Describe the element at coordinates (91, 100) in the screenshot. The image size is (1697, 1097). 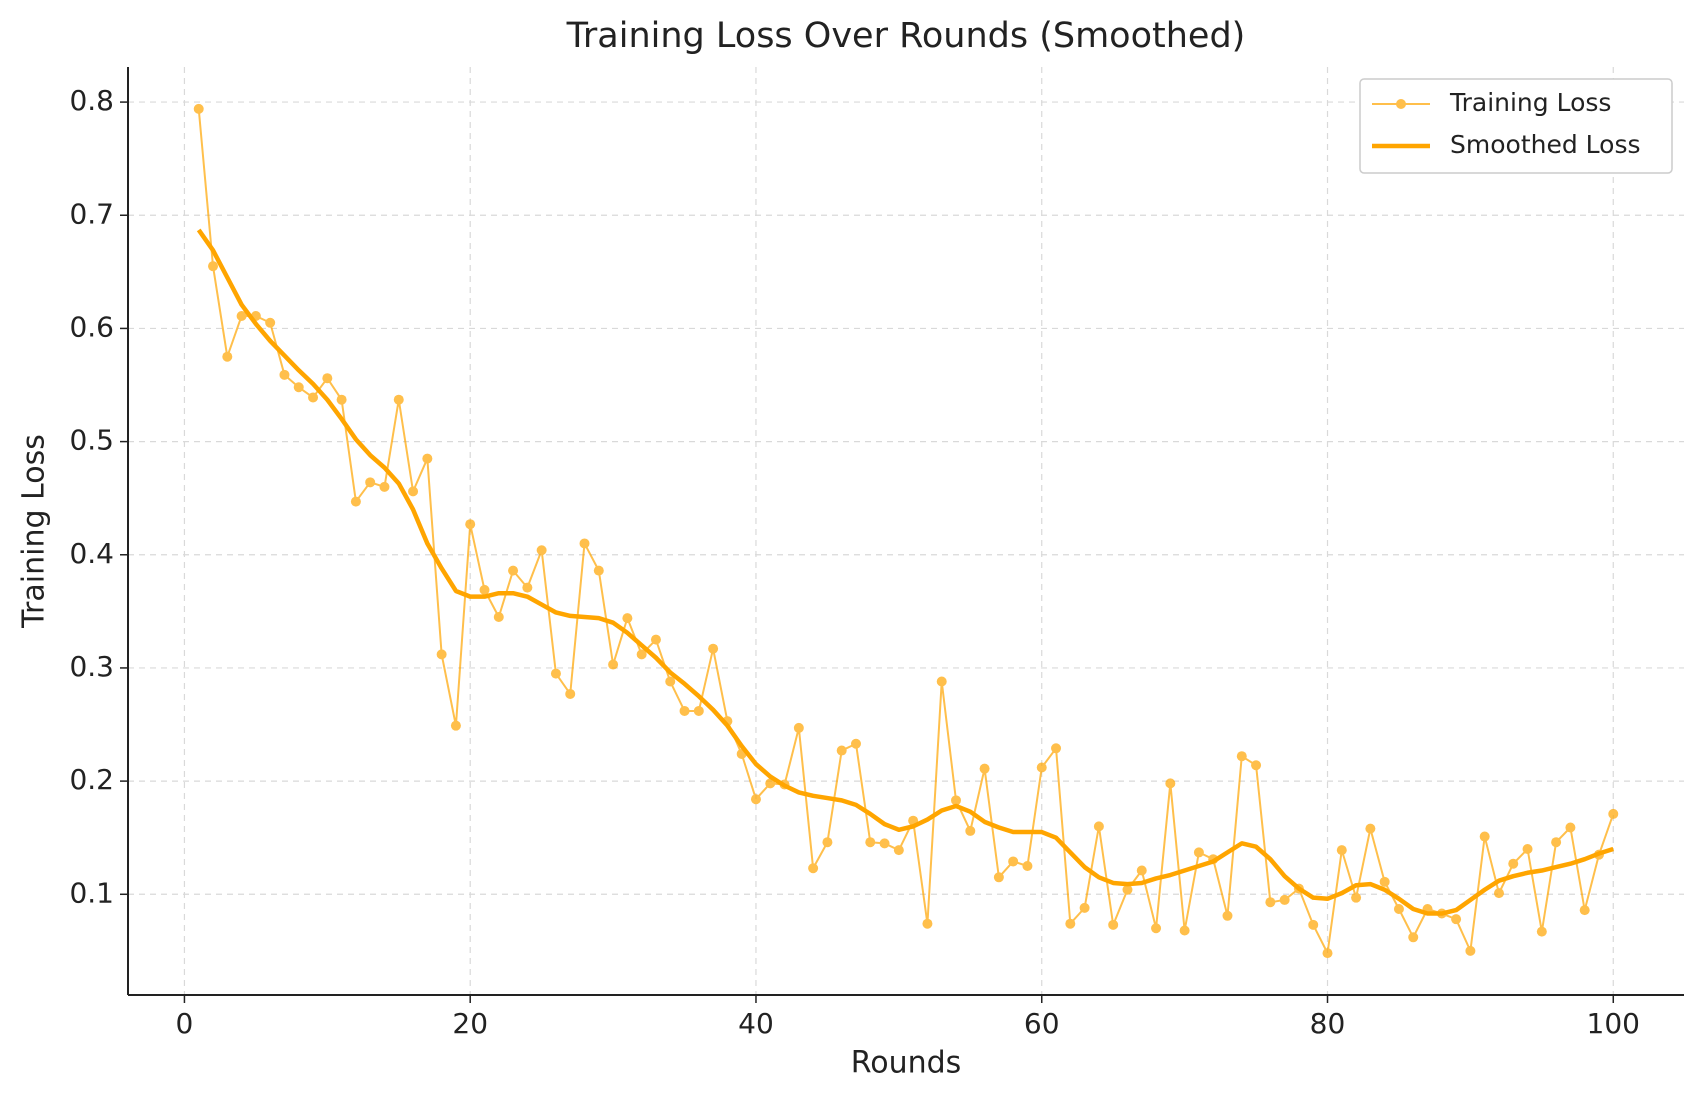
I see `y-tick-label: 0.8` at that location.